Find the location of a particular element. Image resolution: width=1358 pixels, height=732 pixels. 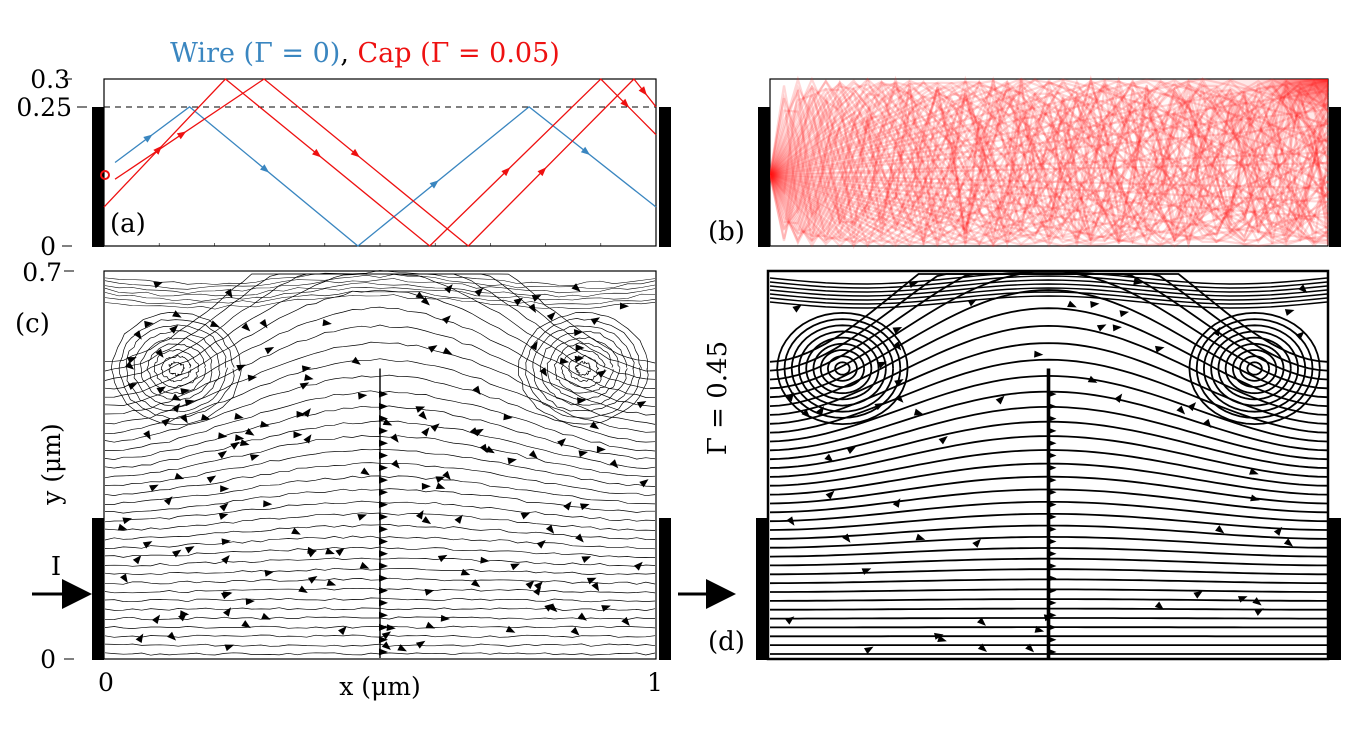

ytick-c-0: 0 is located at coordinates (48, 659).